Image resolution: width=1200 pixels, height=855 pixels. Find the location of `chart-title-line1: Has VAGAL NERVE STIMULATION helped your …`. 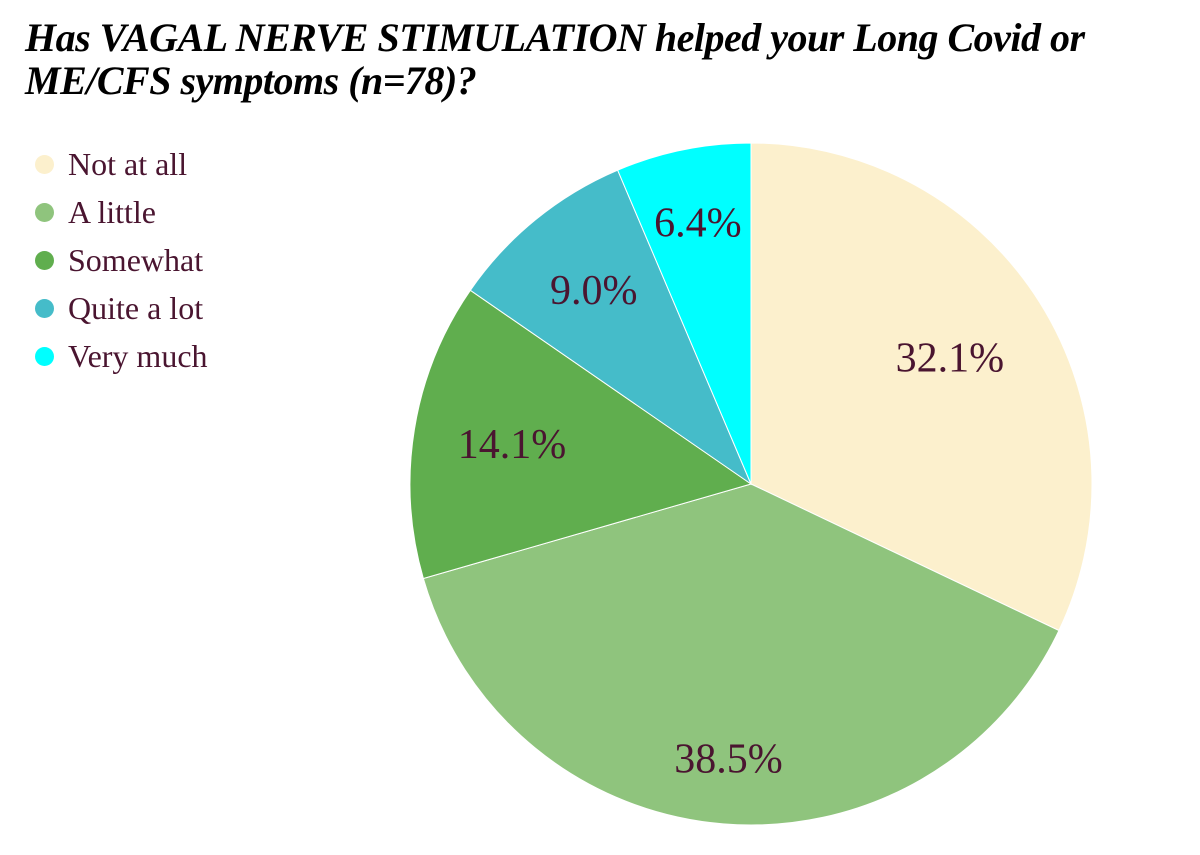

chart-title-line1: Has VAGAL NERVE STIMULATION helped your … is located at coordinates (555, 37).